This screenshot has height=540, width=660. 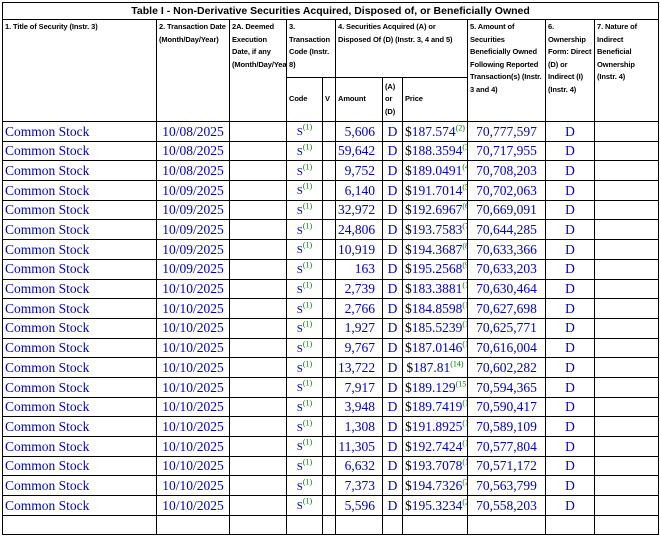 I want to click on cell-price: $191.7014(5), so click(x=435, y=190).